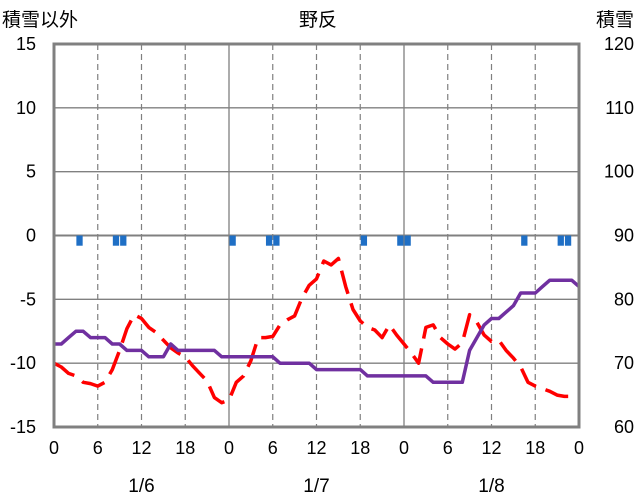  What do you see at coordinates (31, 236) in the screenshot?
I see `y-left-tick-label: 0` at bounding box center [31, 236].